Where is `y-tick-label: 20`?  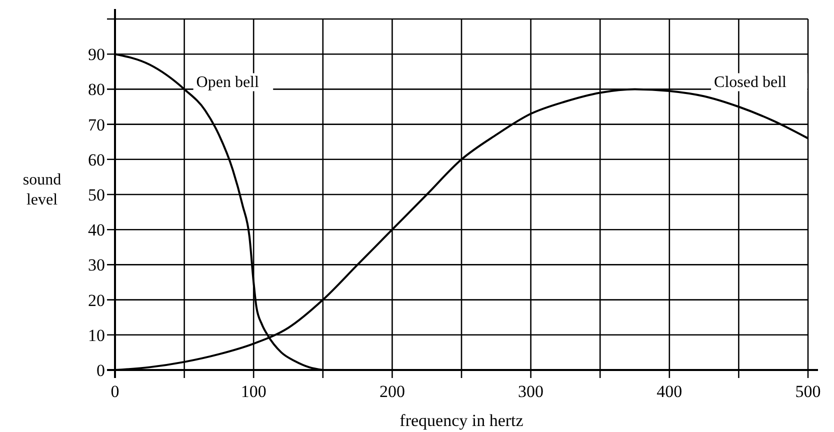 y-tick-label: 20 is located at coordinates (96, 300).